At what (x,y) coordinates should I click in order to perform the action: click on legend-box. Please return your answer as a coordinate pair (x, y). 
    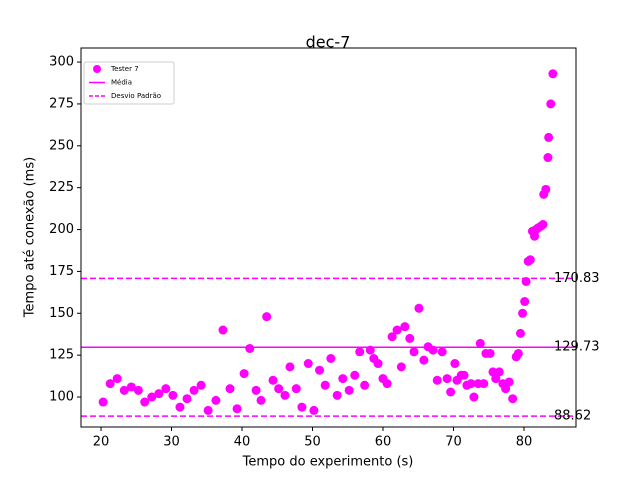
    Looking at the image, I should click on (129, 83).